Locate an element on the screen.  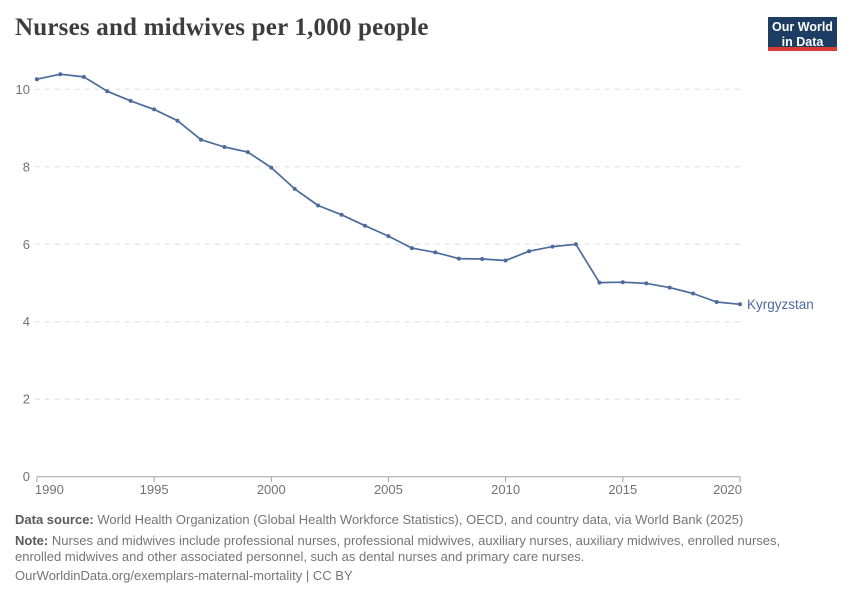
x-tick-label: 2020 is located at coordinates (727, 489).